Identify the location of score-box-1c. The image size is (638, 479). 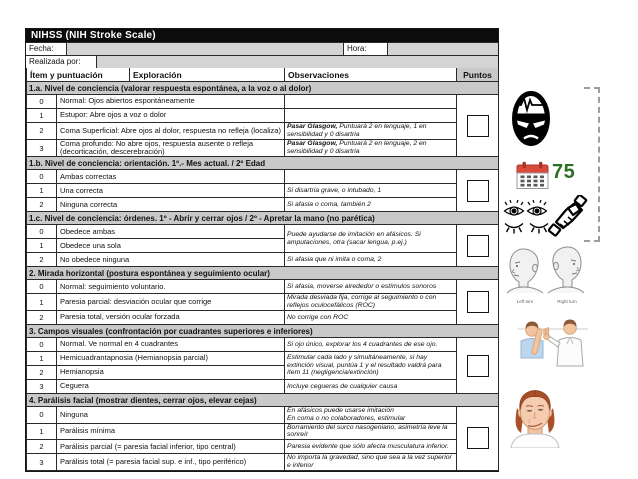
(477, 245).